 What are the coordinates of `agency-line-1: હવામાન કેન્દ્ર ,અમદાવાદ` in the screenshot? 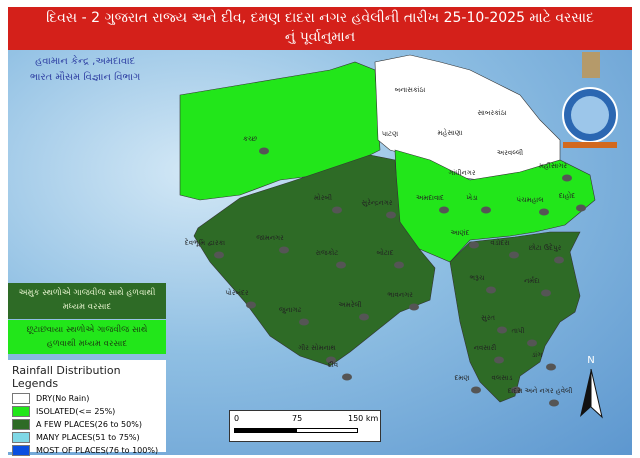 It's located at (85, 61).